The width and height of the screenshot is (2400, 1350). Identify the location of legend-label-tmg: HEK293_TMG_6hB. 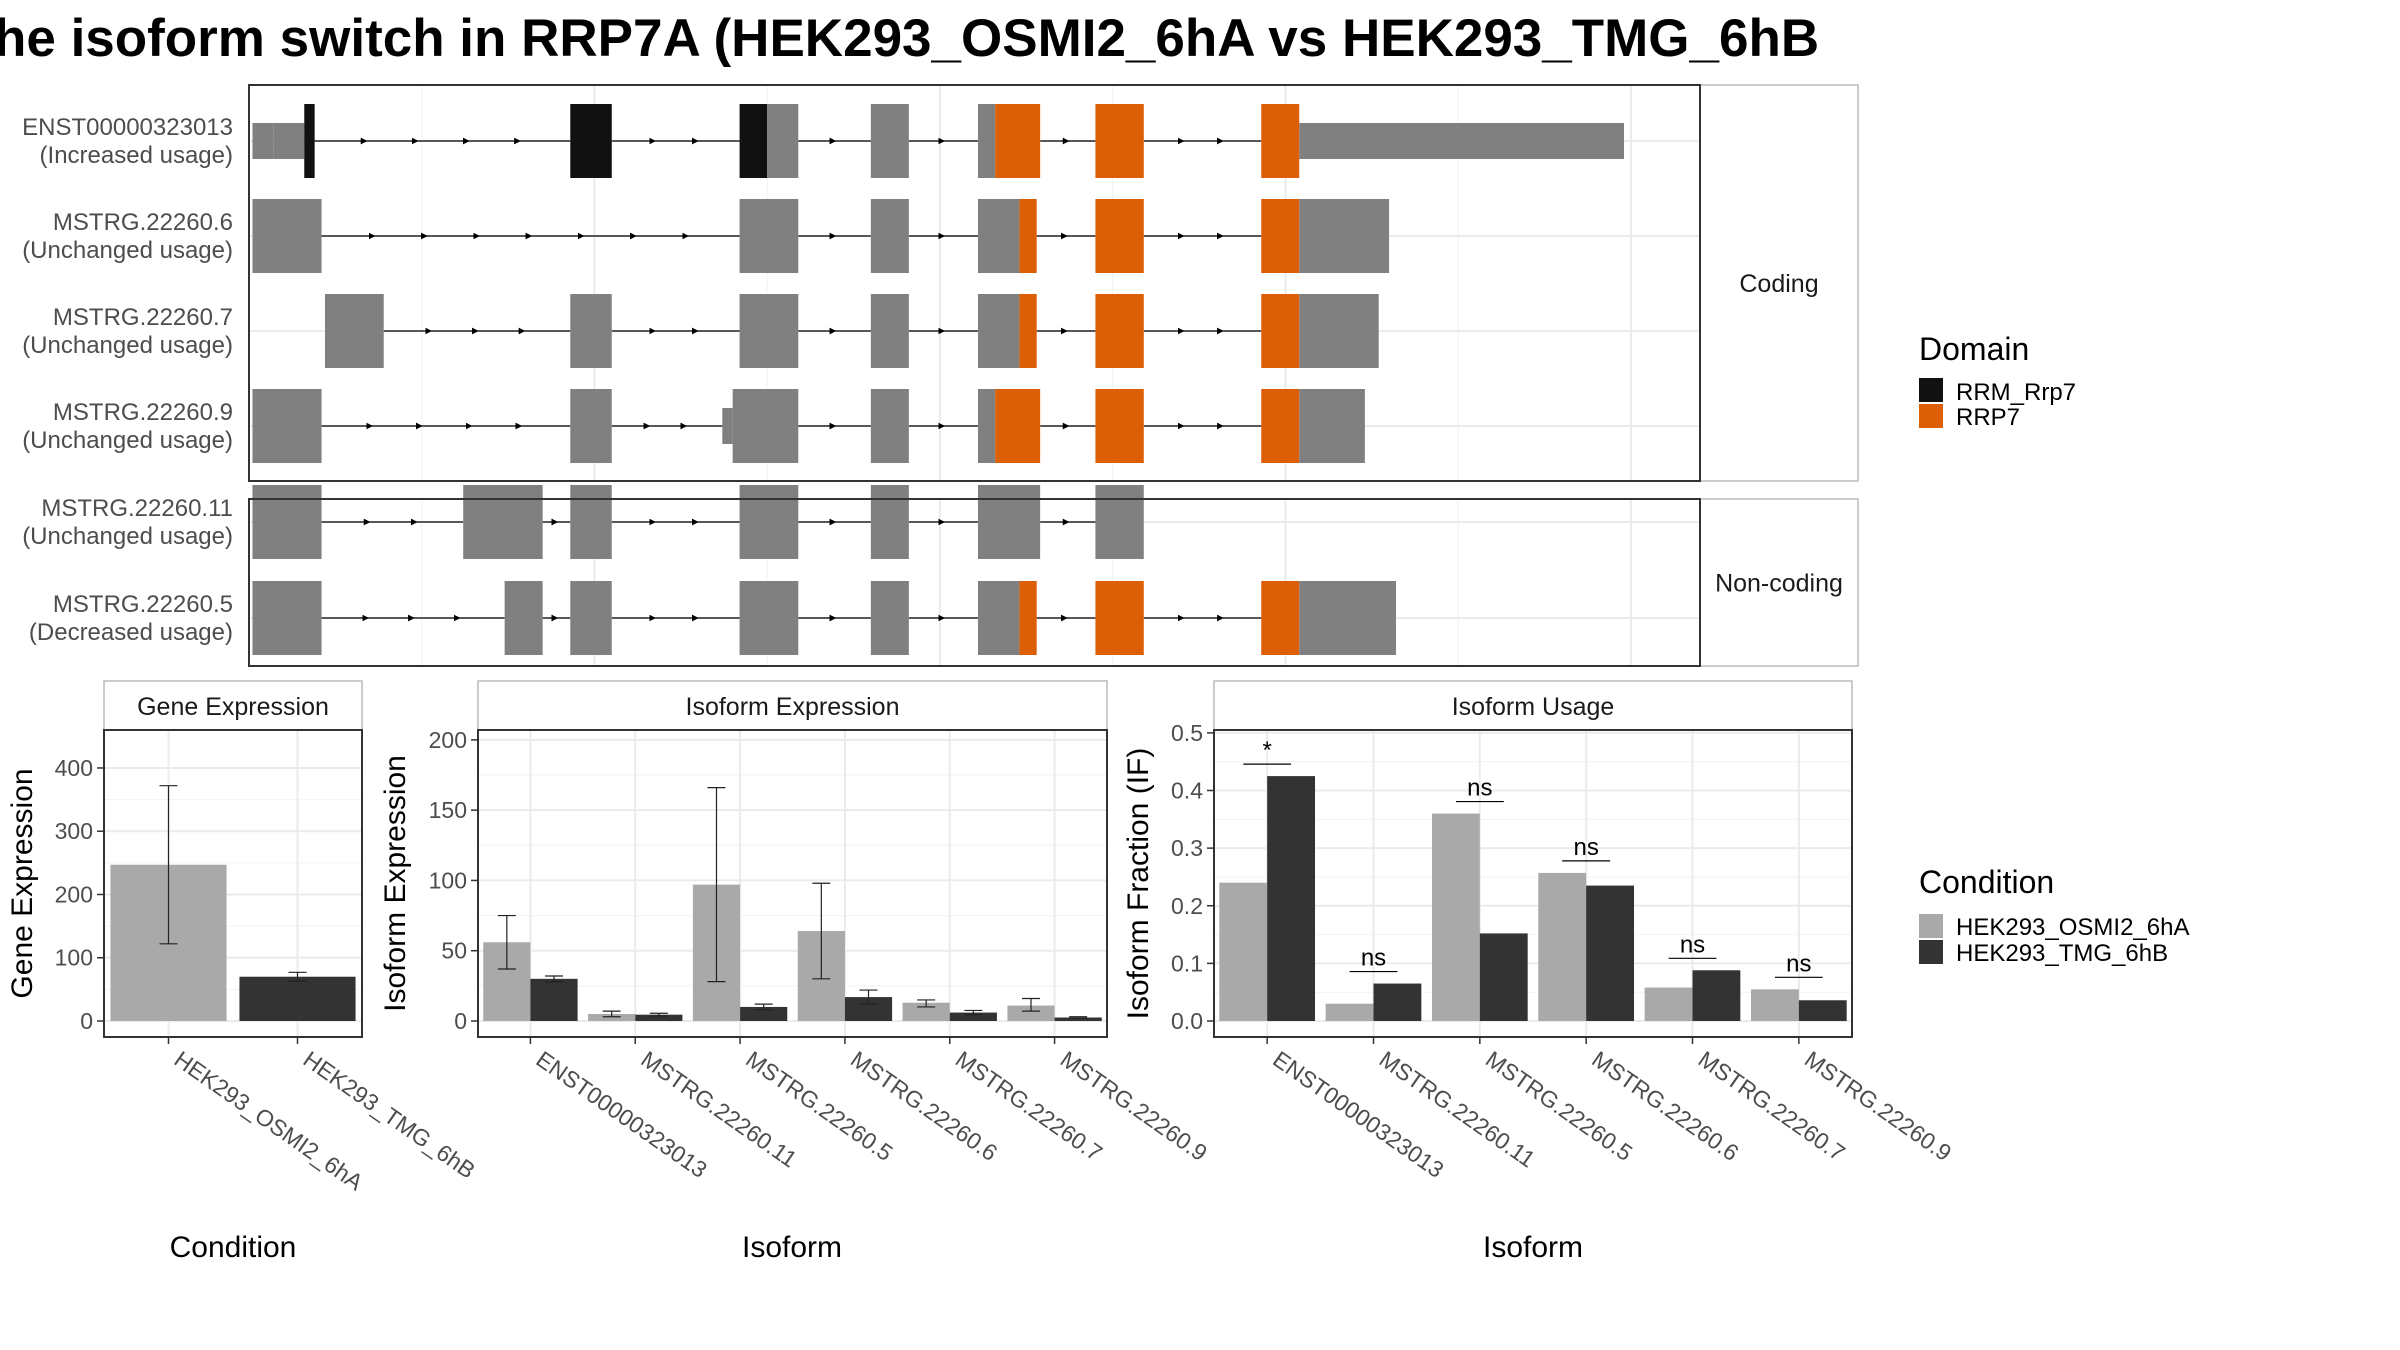
(2062, 953).